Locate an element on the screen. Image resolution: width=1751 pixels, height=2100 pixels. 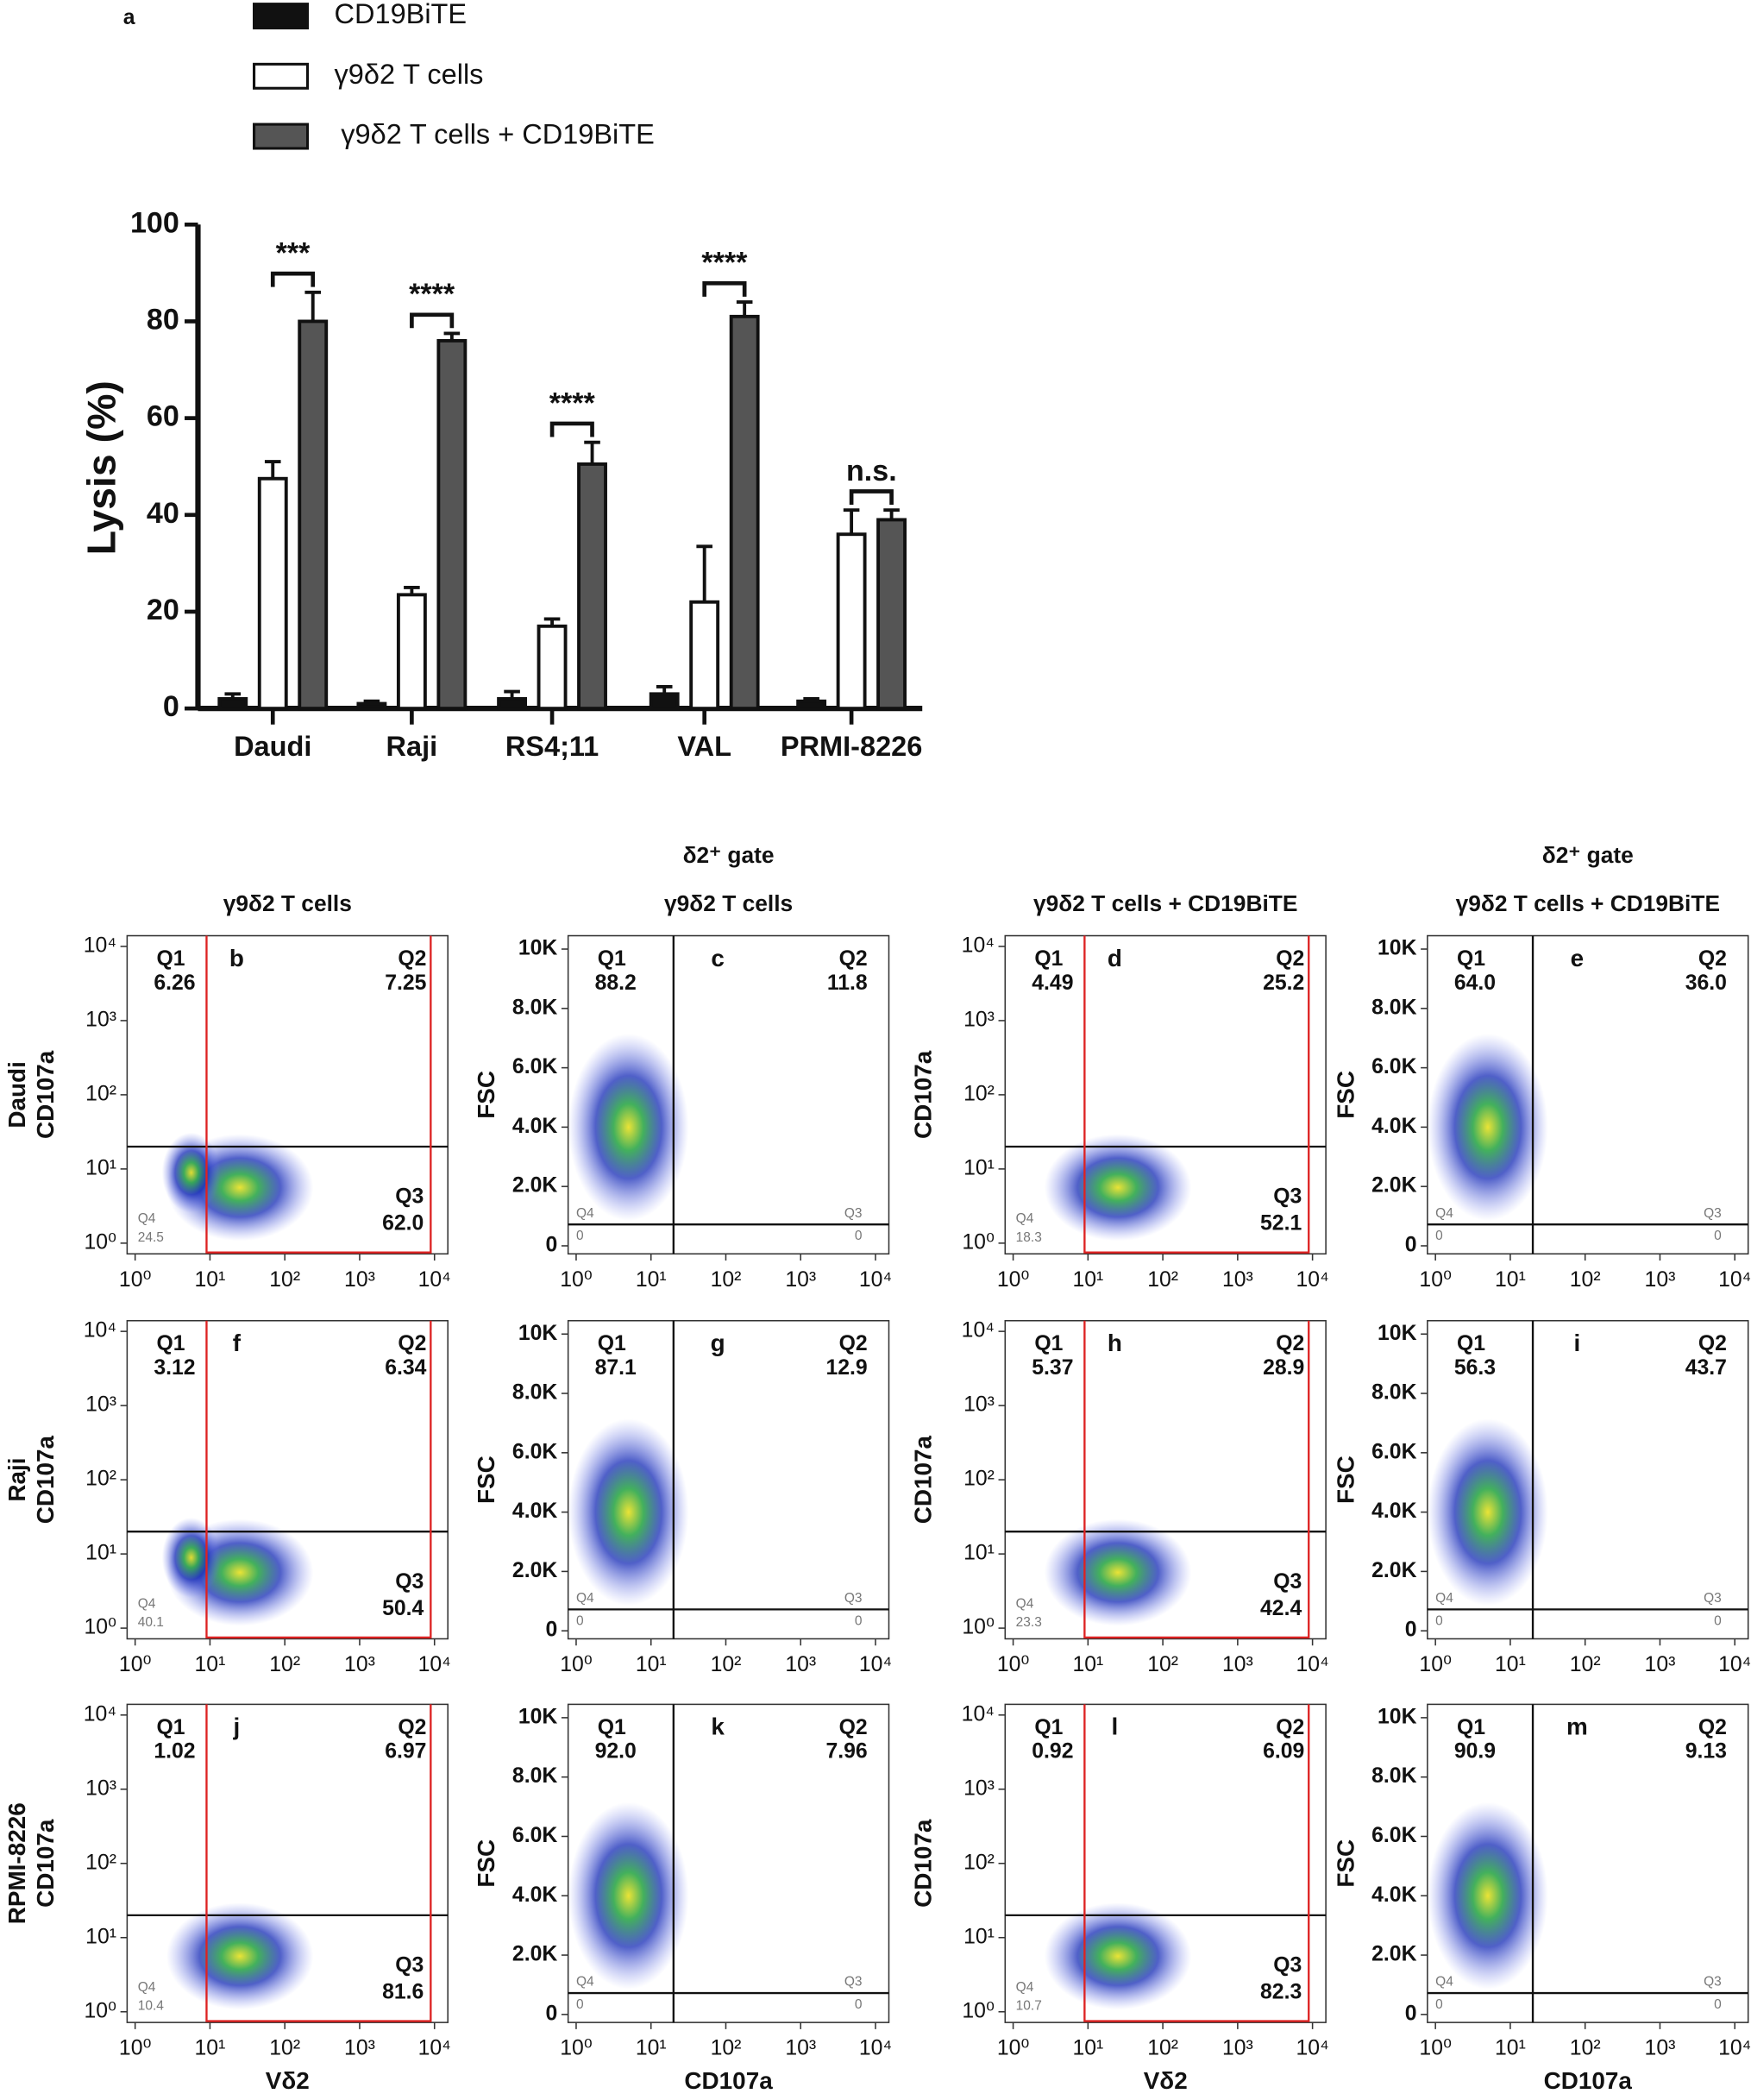
significance-label: n.s. is located at coordinates (871, 471).